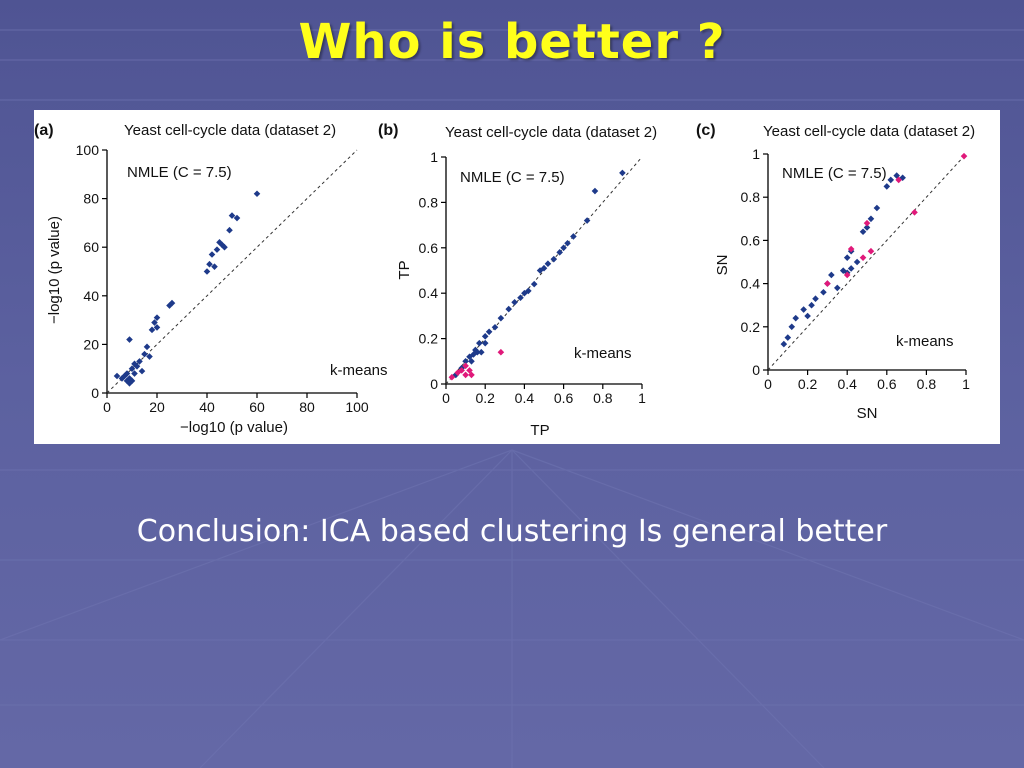 This screenshot has height=768, width=1024. What do you see at coordinates (706, 130) in the screenshot?
I see `panel-label: (c)` at bounding box center [706, 130].